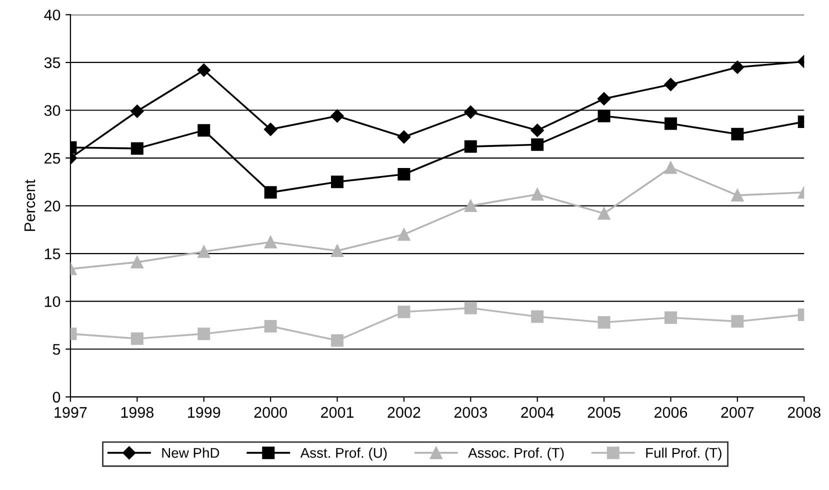  What do you see at coordinates (52, 158) in the screenshot?
I see `y-tick-label: 25` at bounding box center [52, 158].